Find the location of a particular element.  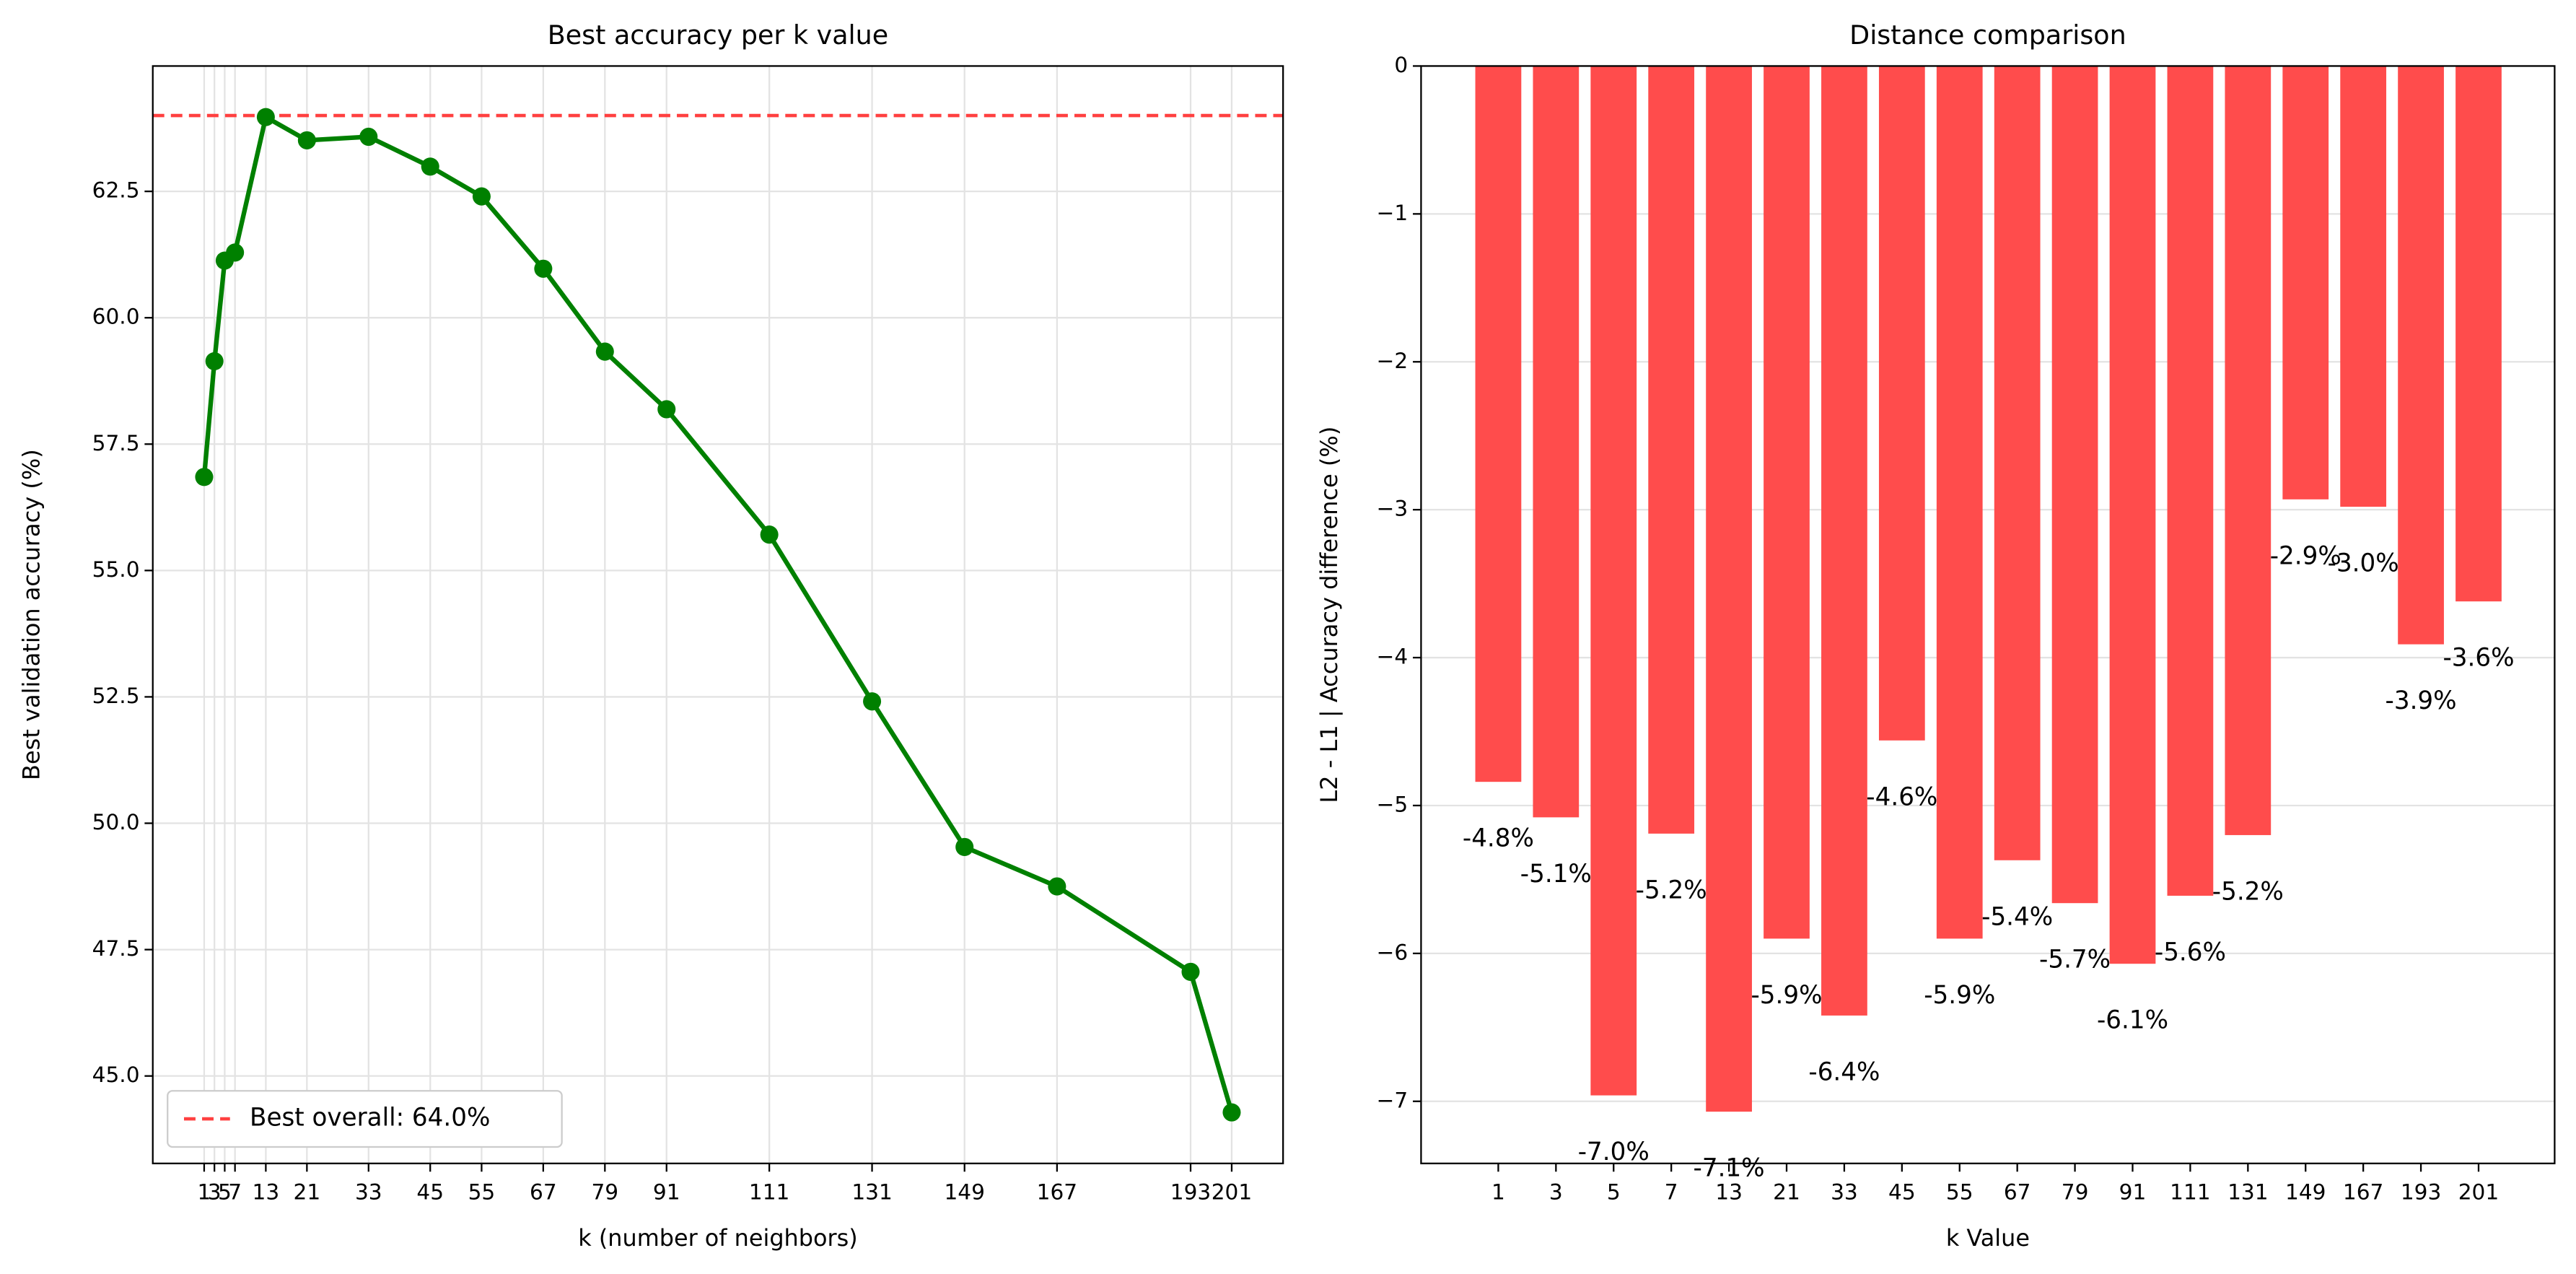

y-tick-label: 52.5 is located at coordinates (116, 695).